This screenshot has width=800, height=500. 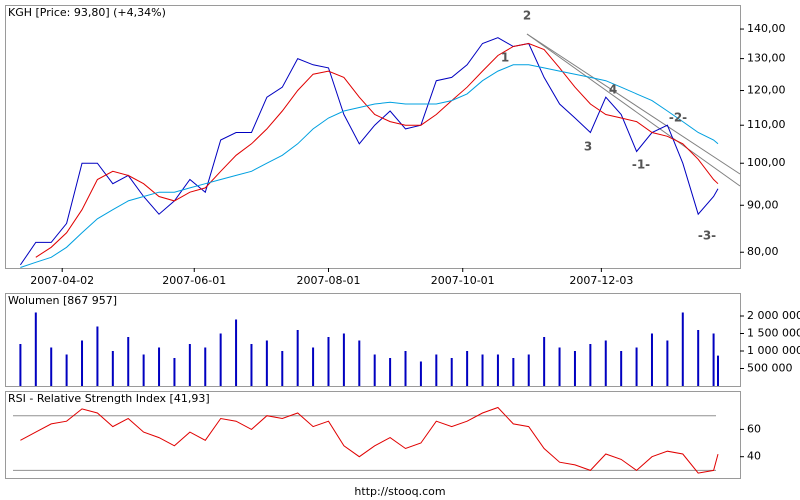 I want to click on rsi-title: RSI - Relative Strength Index [41,93], so click(x=109, y=398).